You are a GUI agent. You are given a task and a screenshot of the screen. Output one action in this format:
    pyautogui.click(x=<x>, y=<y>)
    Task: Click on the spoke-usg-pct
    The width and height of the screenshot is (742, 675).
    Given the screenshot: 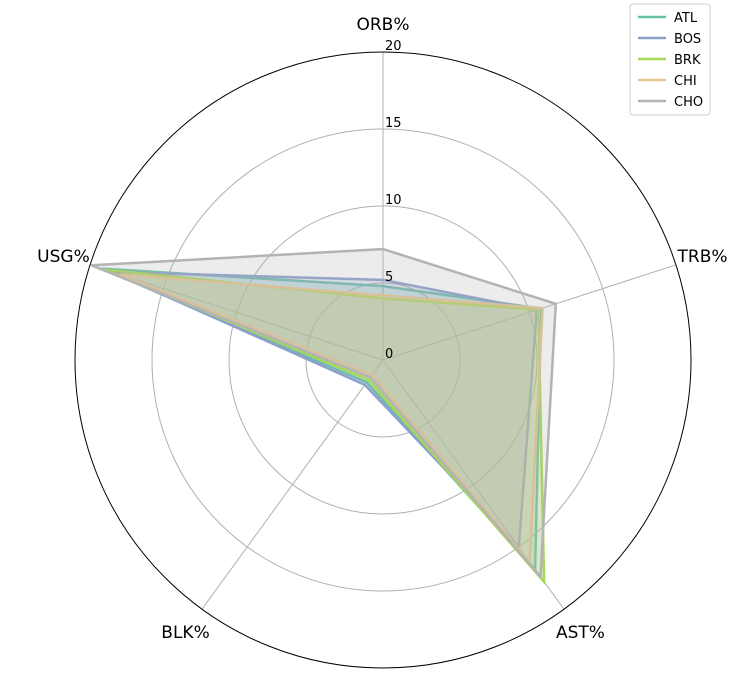 What is the action you would take?
    pyautogui.click(x=236, y=312)
    